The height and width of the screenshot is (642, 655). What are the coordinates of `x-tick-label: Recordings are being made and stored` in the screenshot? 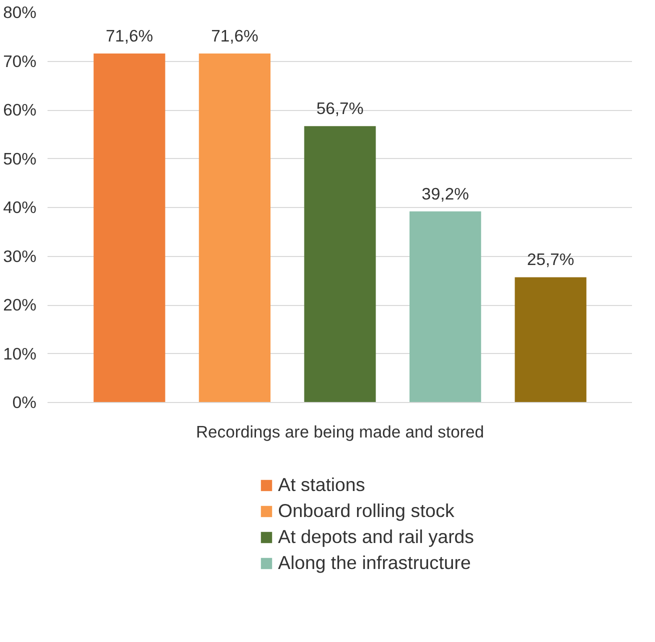 It's located at (340, 432).